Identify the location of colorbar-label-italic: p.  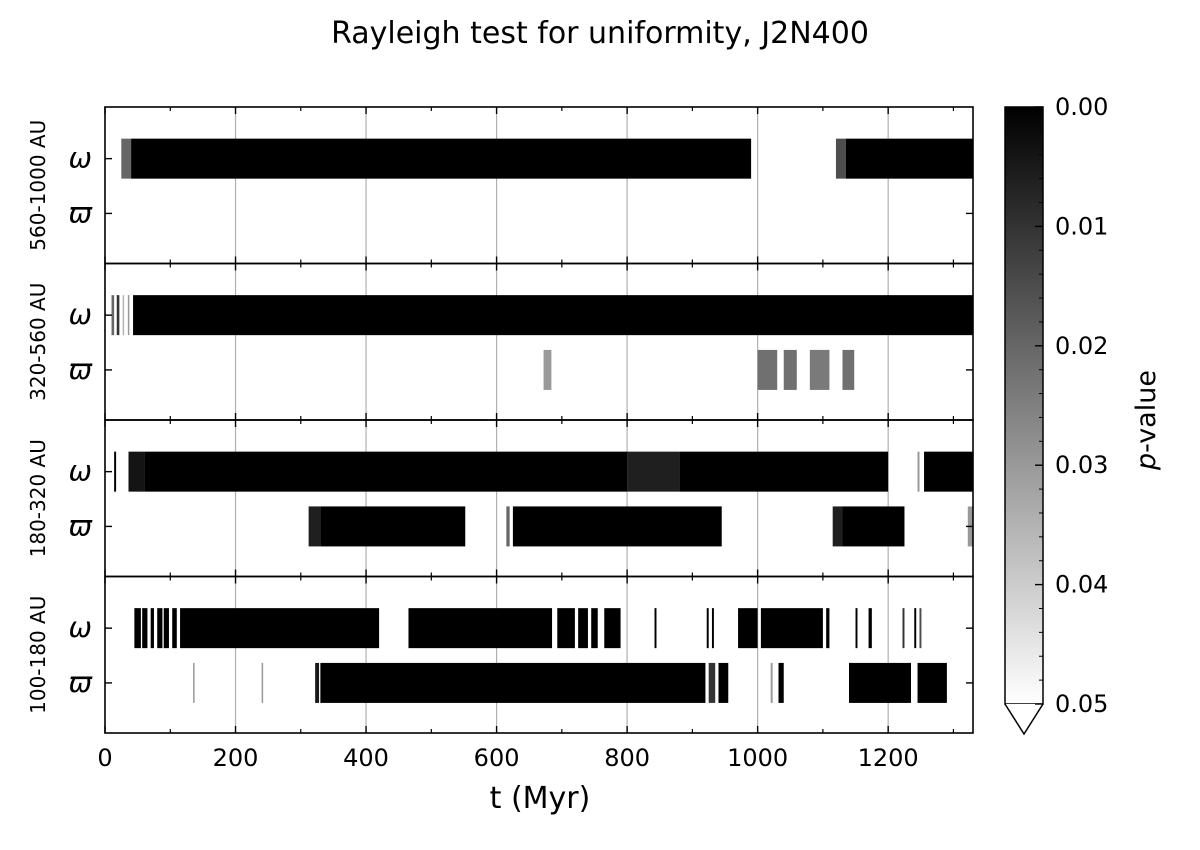
(1146, 462).